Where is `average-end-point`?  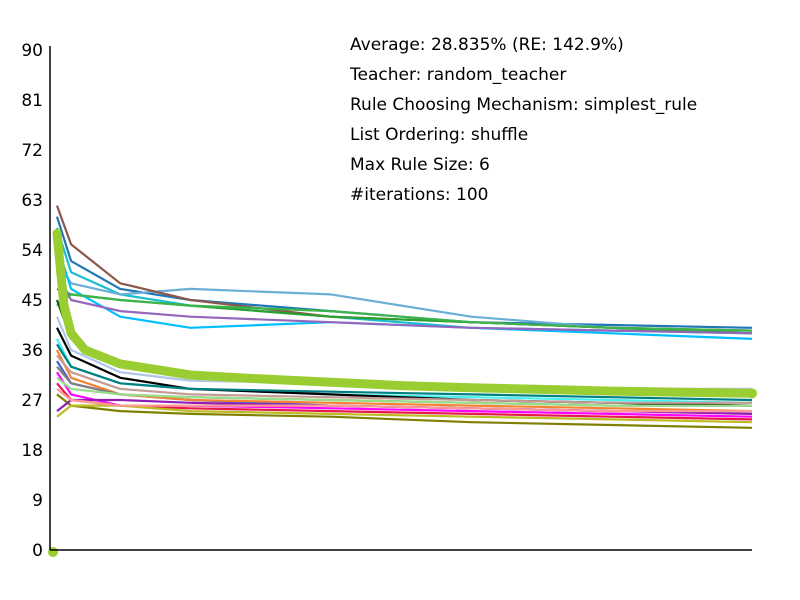
average-end-point is located at coordinates (752, 393).